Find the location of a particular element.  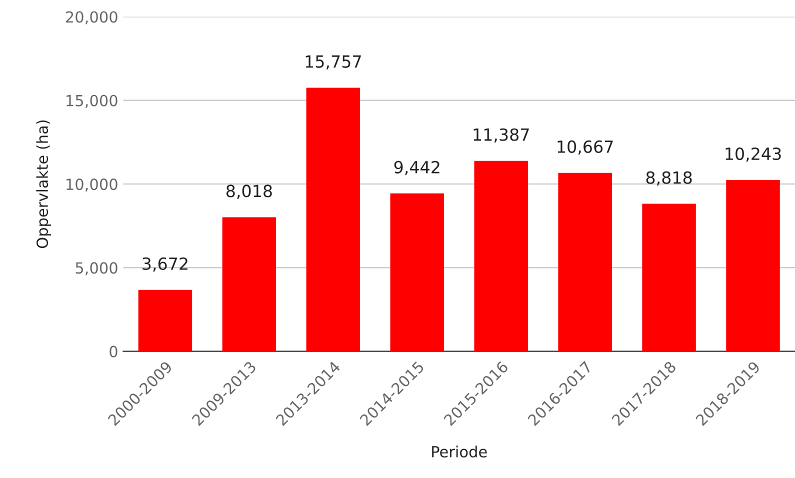

data-label: 11,387 is located at coordinates (501, 135).